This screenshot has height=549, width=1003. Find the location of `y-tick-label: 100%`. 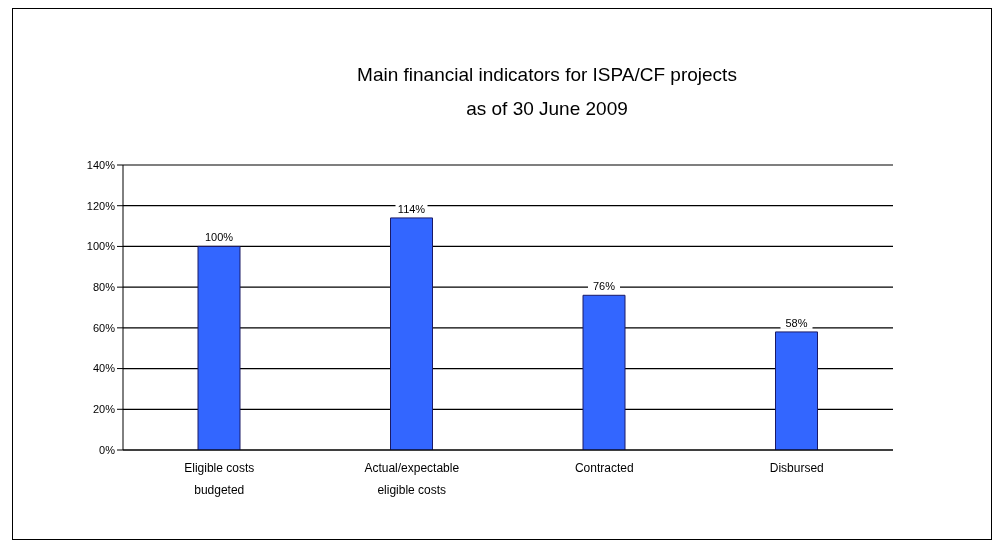

y-tick-label: 100% is located at coordinates (101, 246).